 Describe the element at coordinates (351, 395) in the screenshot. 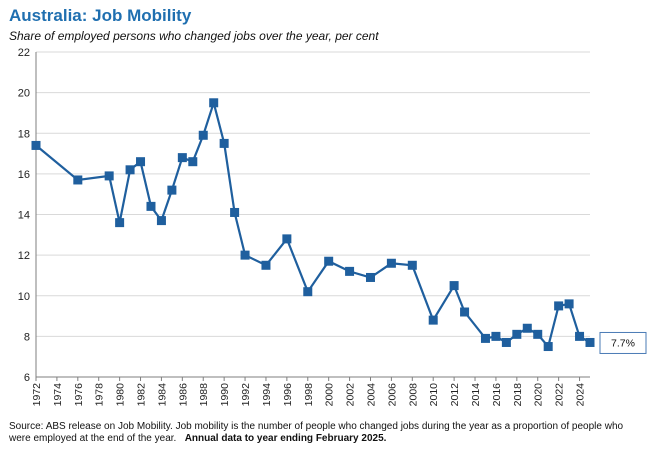

I see `x-tick-label-2002: 2002` at that location.